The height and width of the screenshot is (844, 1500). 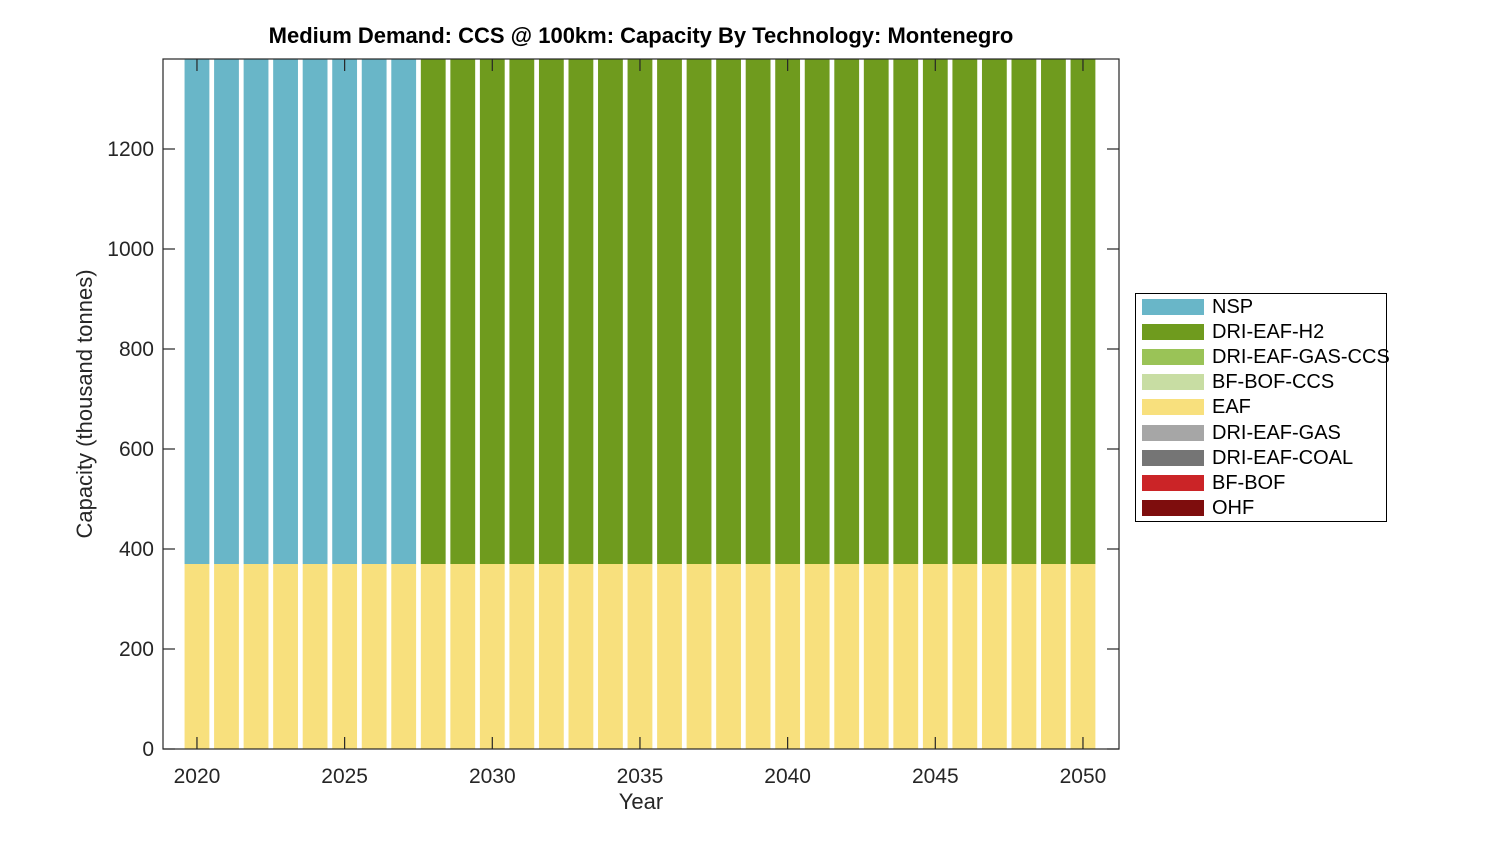 I want to click on legend-item-BF-BOF: BF-BOF, so click(x=1261, y=483).